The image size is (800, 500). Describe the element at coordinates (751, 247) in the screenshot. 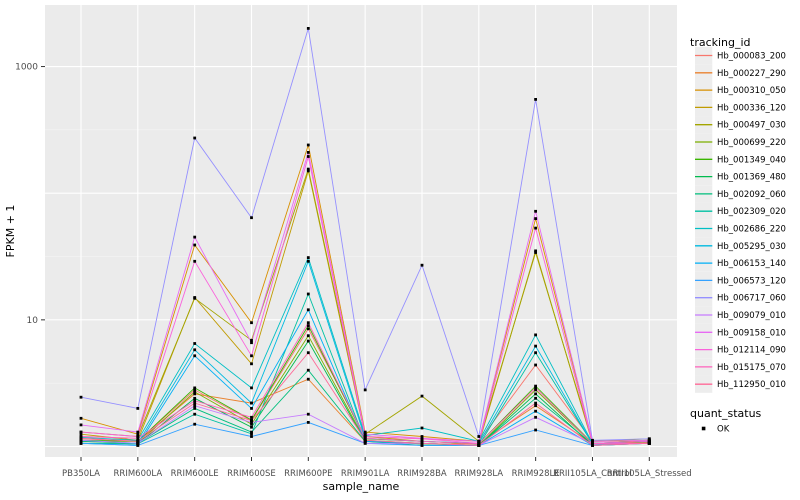

I see `legend-item-label: Hb_005295_030` at that location.